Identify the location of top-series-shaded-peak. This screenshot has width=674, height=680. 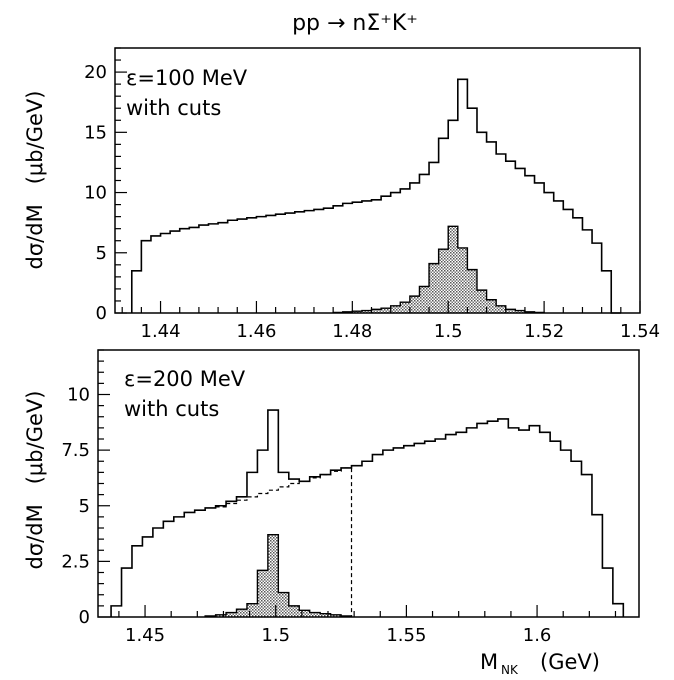
(438, 269).